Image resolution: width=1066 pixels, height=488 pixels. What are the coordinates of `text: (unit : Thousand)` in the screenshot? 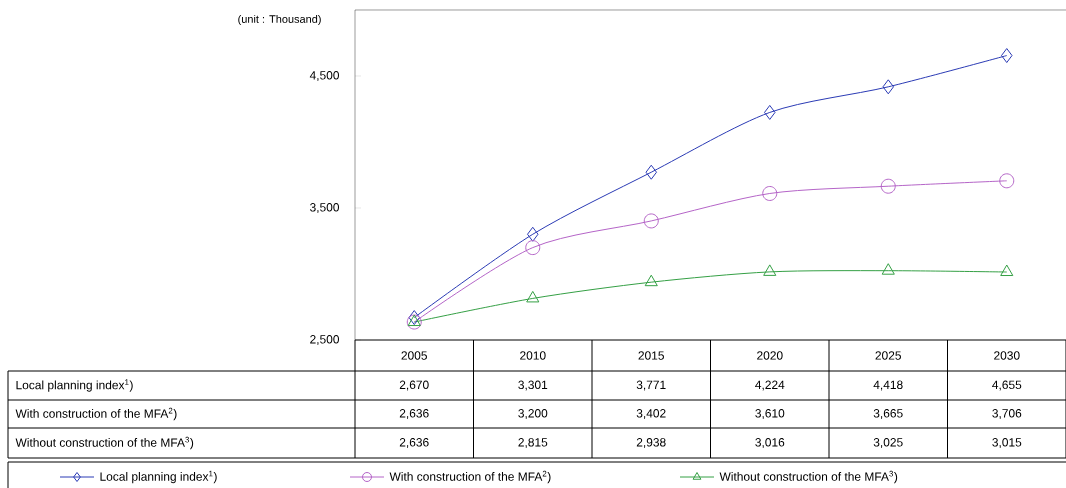 It's located at (279, 20).